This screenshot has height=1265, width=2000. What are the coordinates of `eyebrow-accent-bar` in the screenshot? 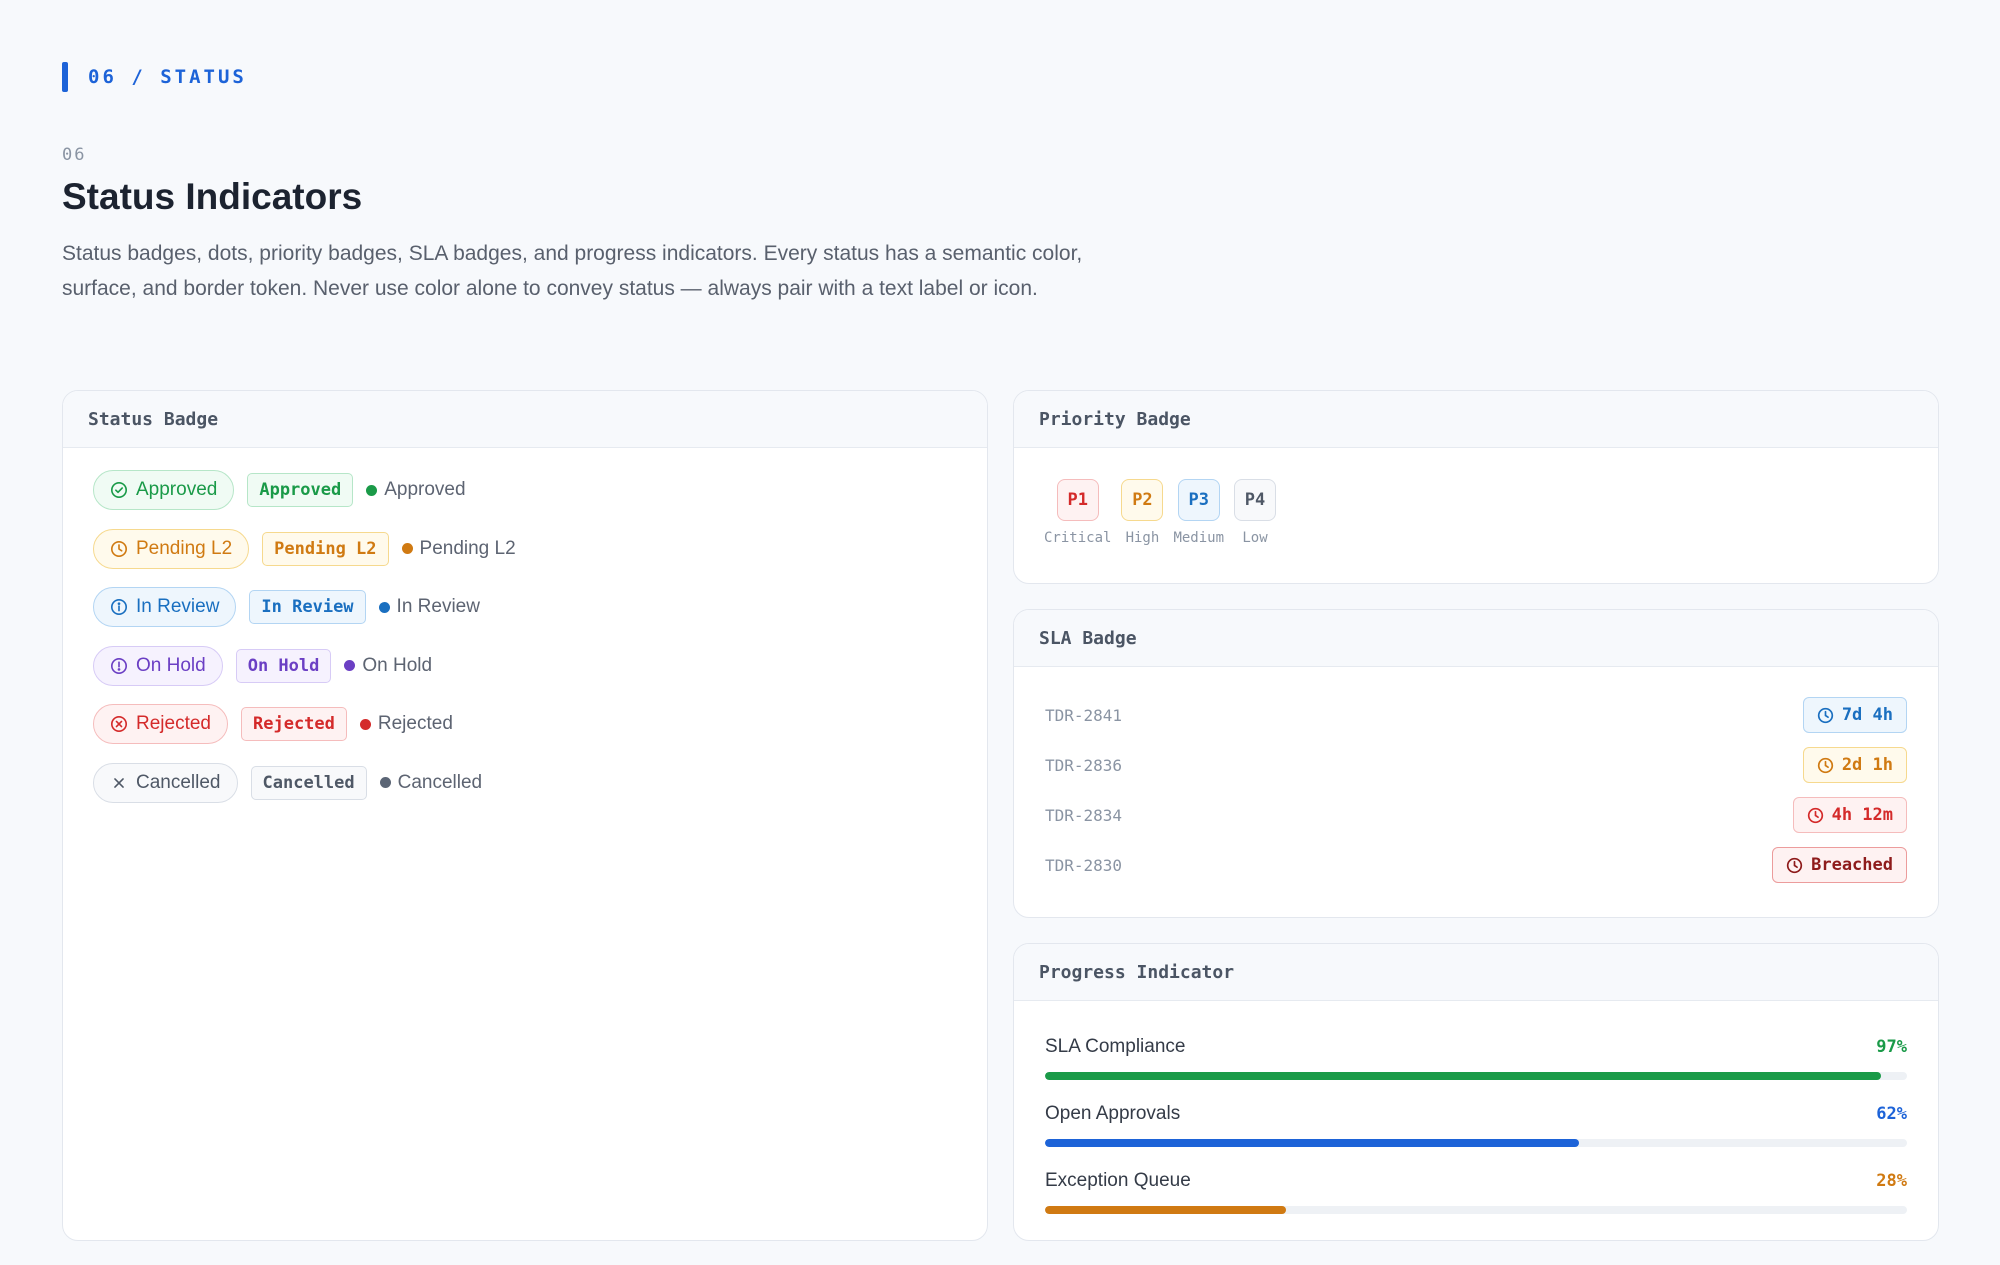 It's located at (65, 77).